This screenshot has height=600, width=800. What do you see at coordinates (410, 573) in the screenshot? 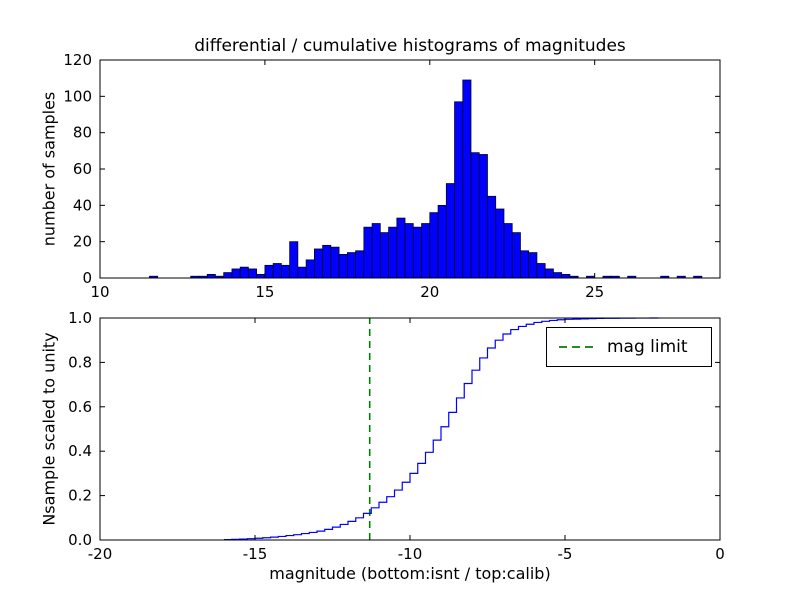
I see `x-axis-label: magnitude (bottom:isnt / top:calib)` at bounding box center [410, 573].